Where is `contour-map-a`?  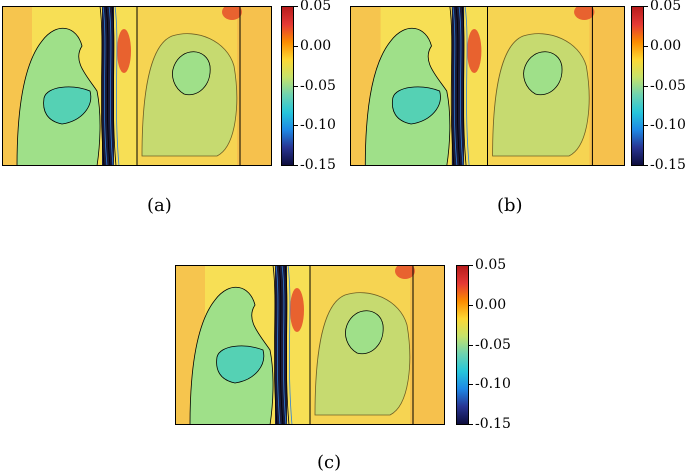 contour-map-a is located at coordinates (137, 86).